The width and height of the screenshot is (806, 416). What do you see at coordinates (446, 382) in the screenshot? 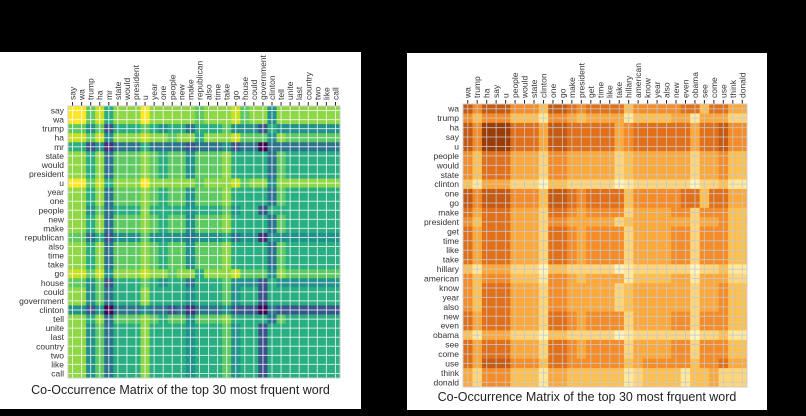
I see `y-tick-label: donald` at bounding box center [446, 382].